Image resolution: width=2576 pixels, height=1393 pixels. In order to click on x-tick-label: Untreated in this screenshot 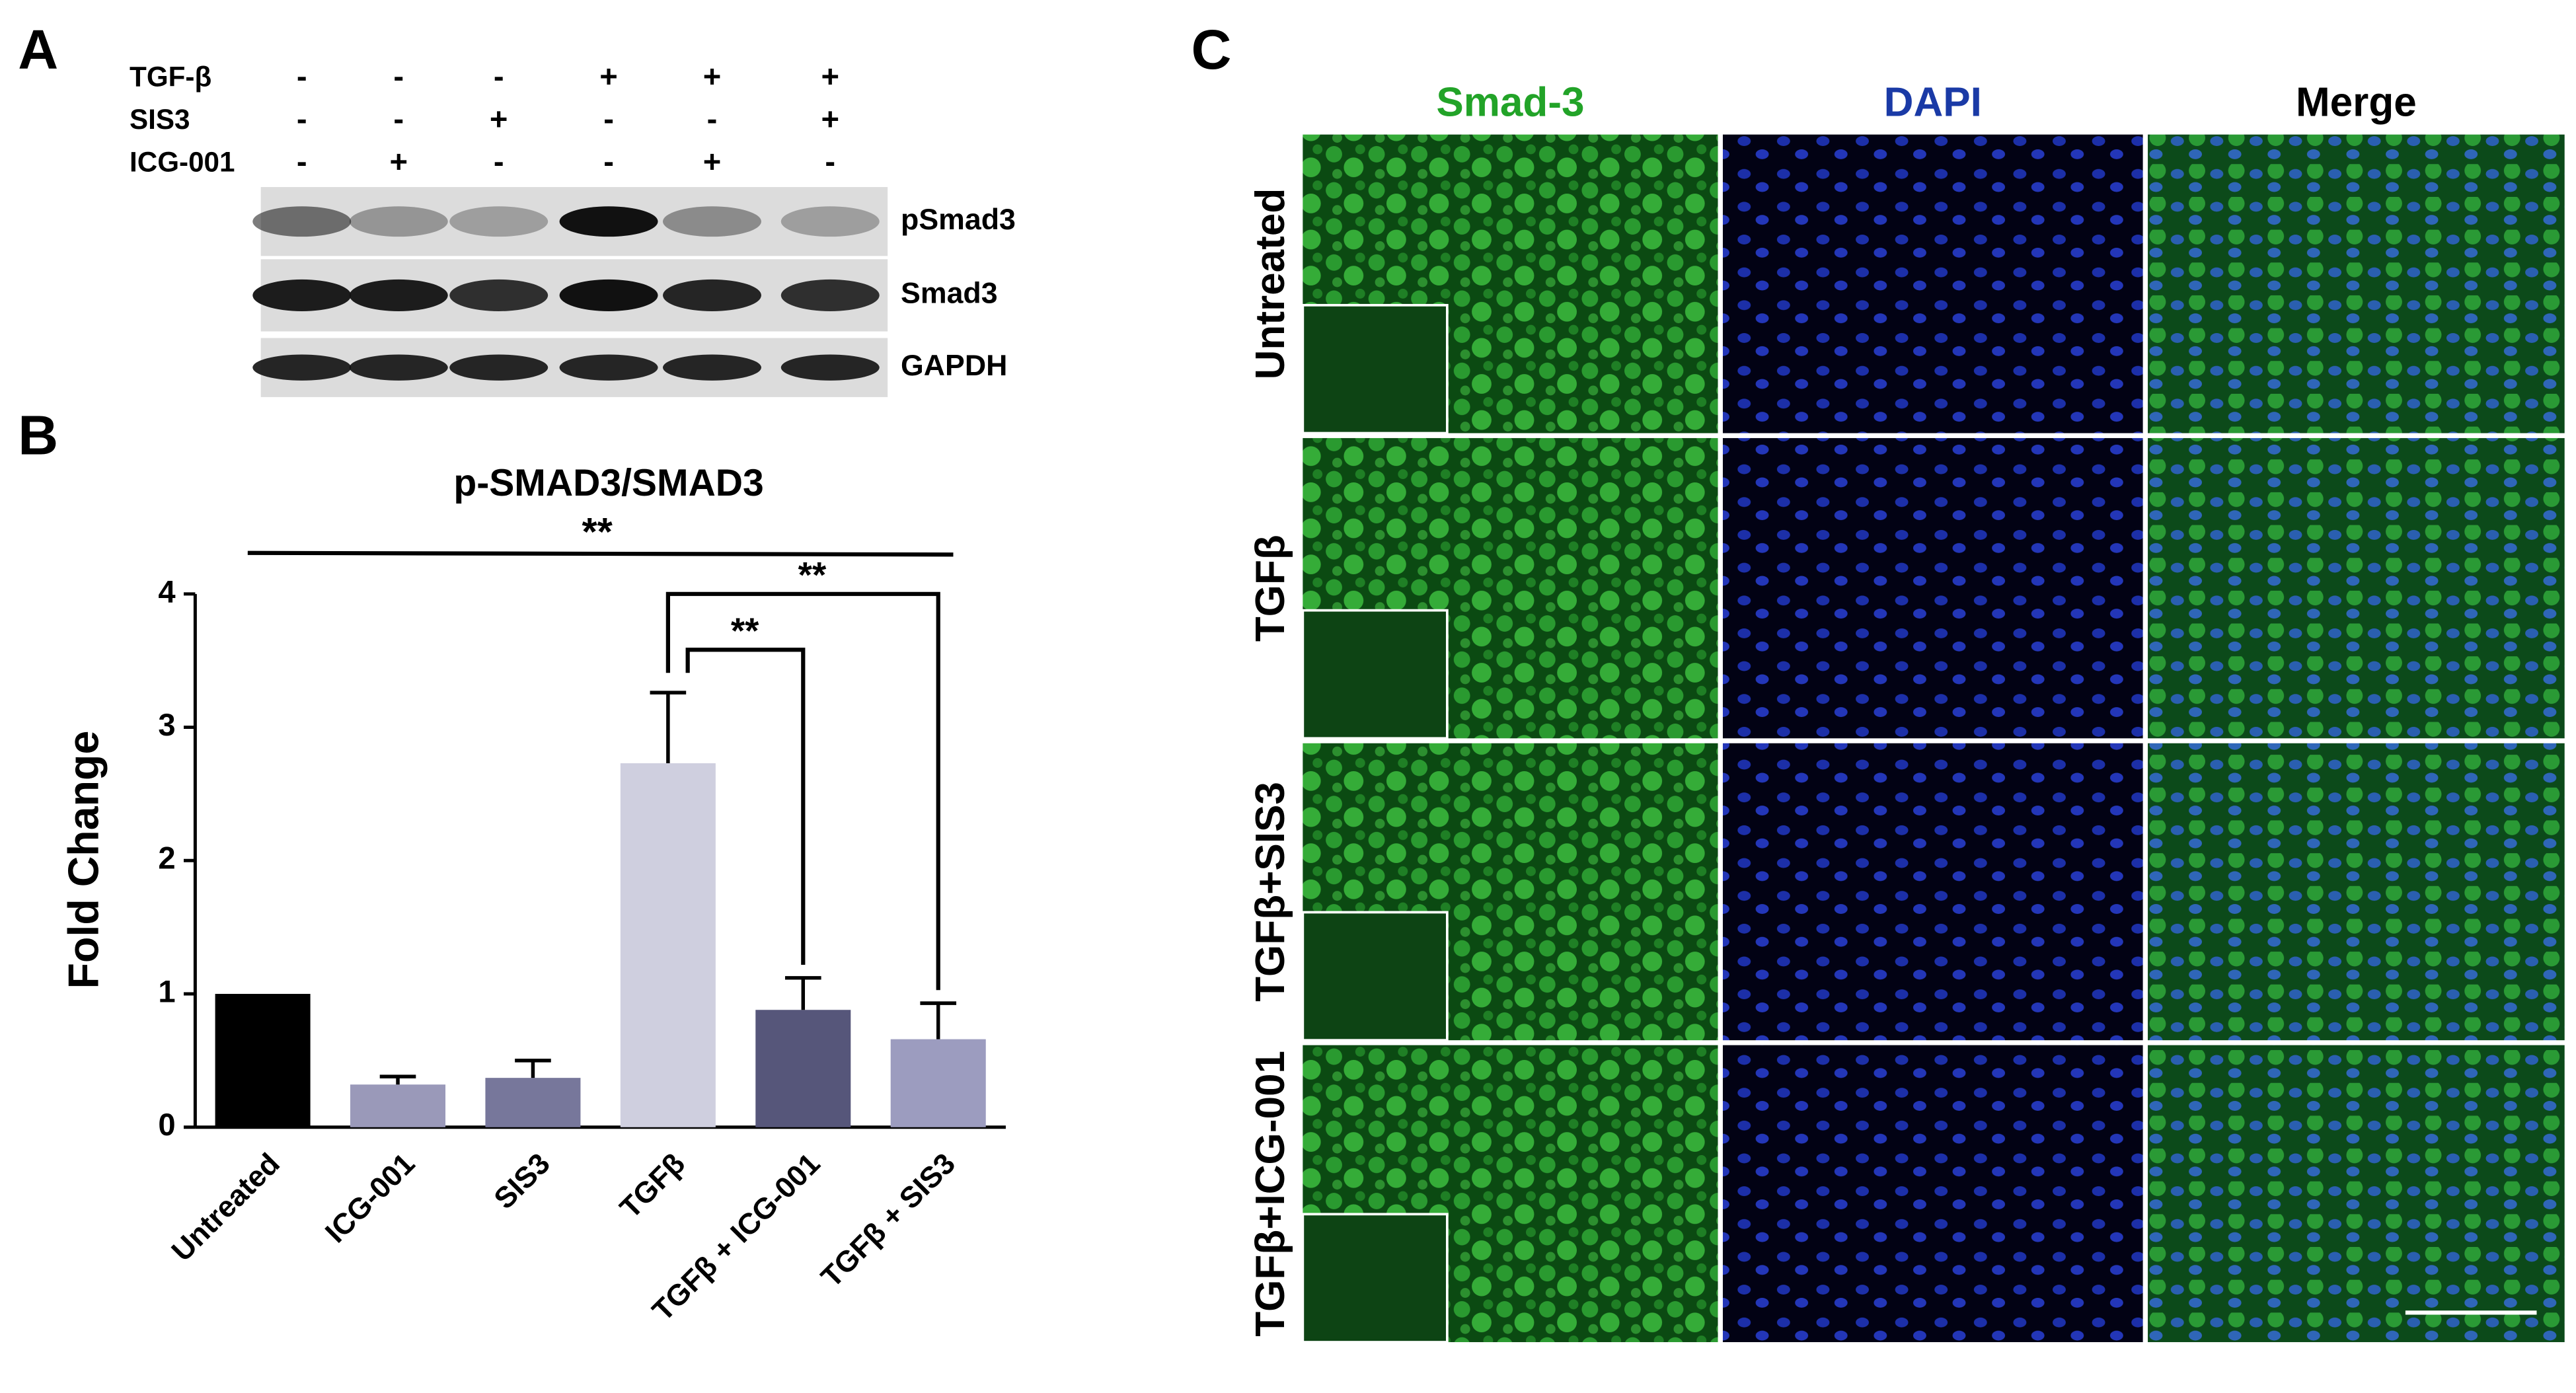, I will do `click(226, 1207)`.